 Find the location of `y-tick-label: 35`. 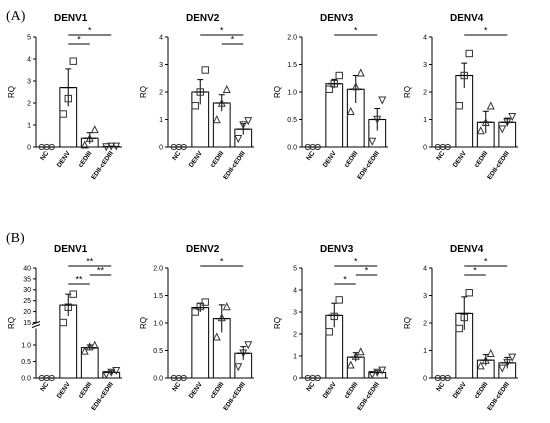

y-tick-label: 35 is located at coordinates (27, 279).